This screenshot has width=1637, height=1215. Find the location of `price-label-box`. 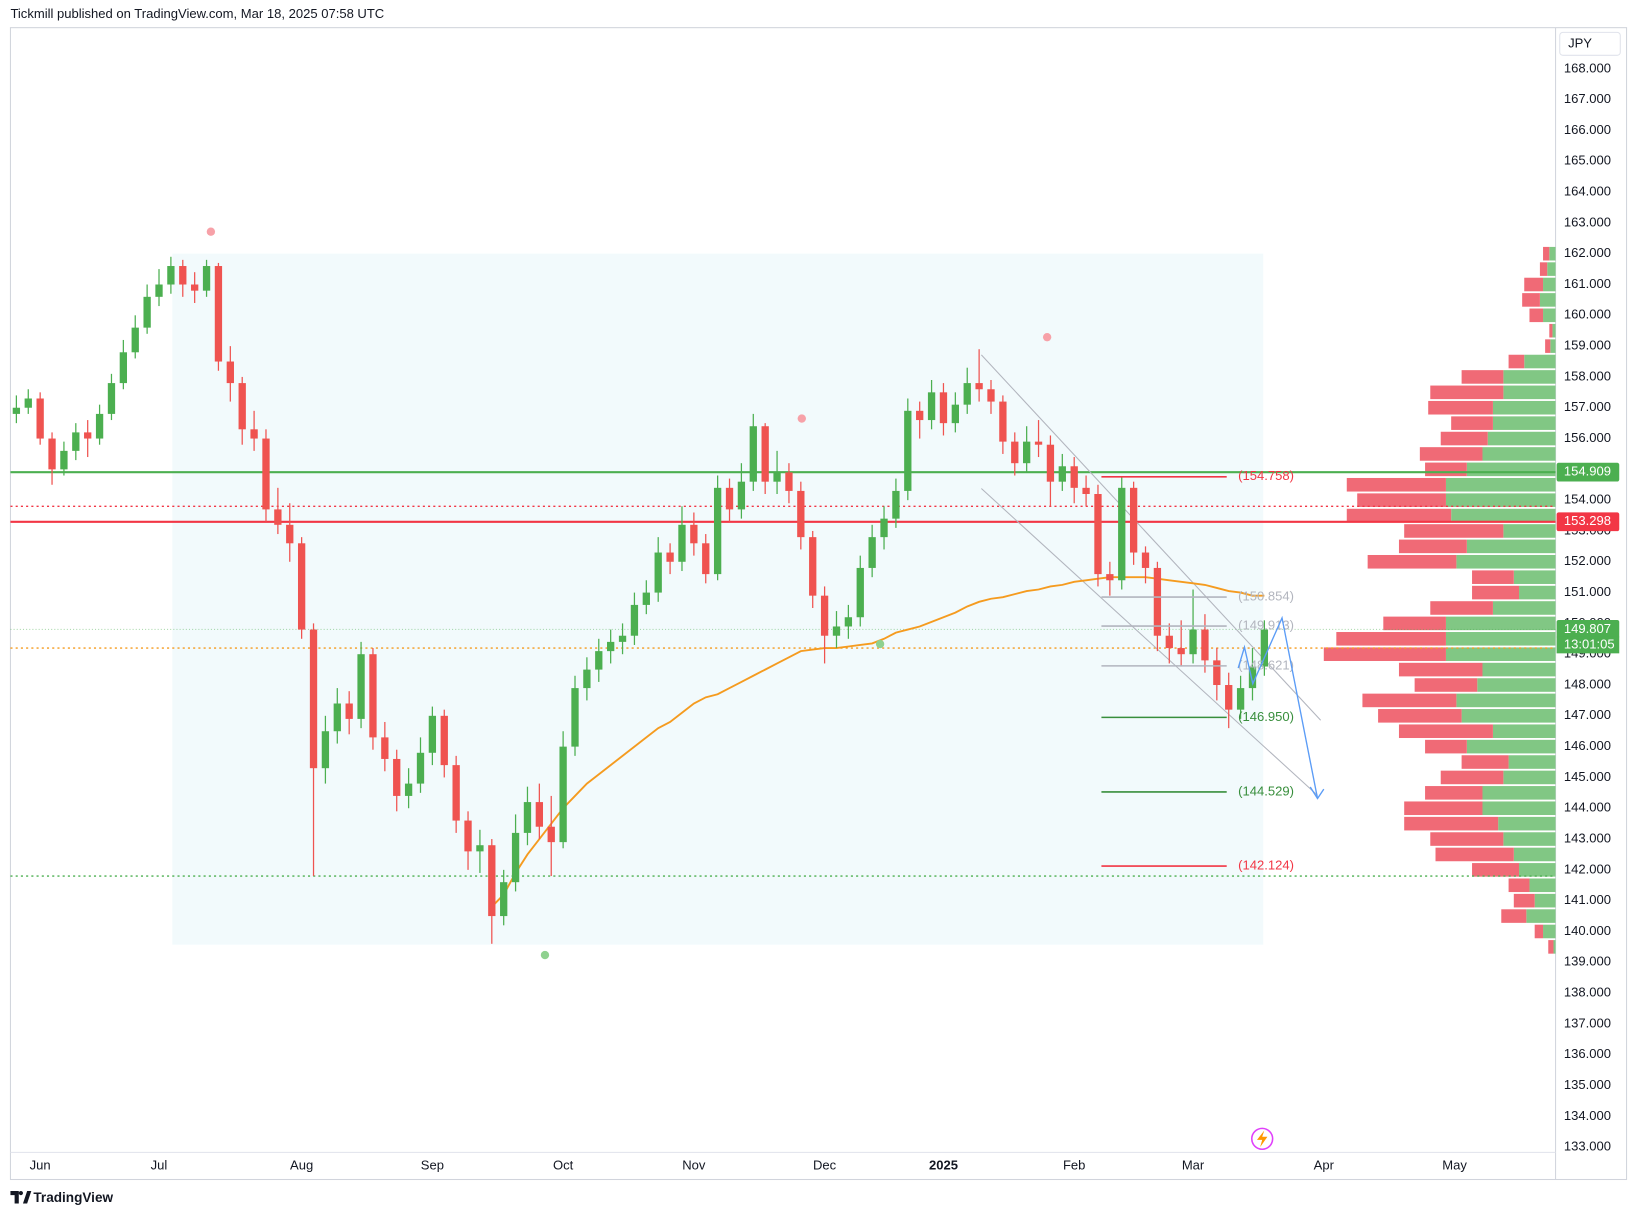

price-label-box is located at coordinates (1588, 472).